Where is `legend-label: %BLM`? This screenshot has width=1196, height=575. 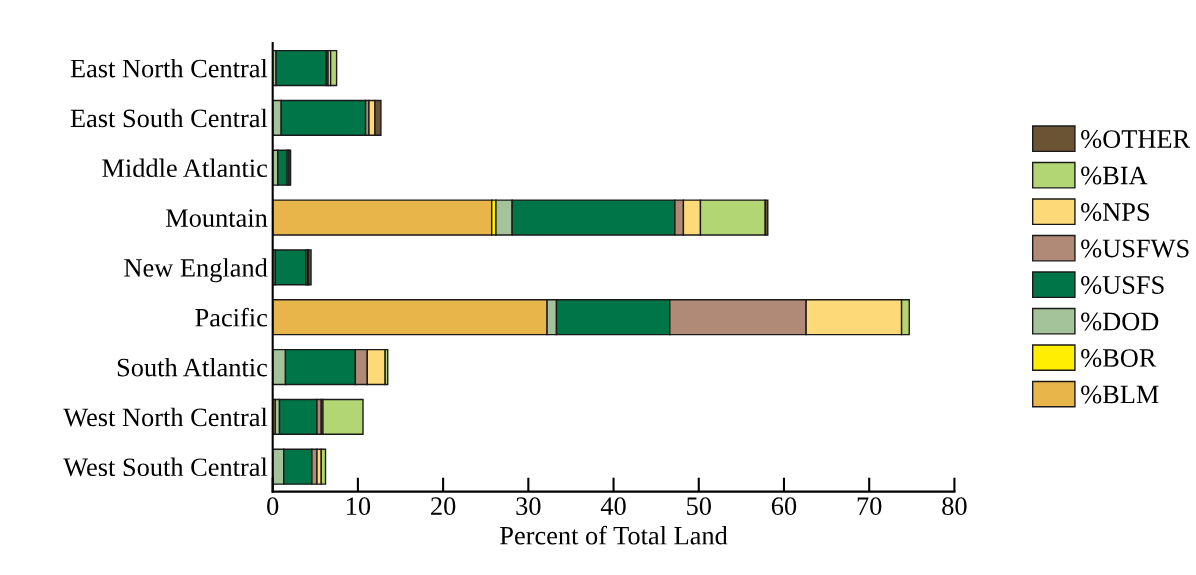 legend-label: %BLM is located at coordinates (1120, 394).